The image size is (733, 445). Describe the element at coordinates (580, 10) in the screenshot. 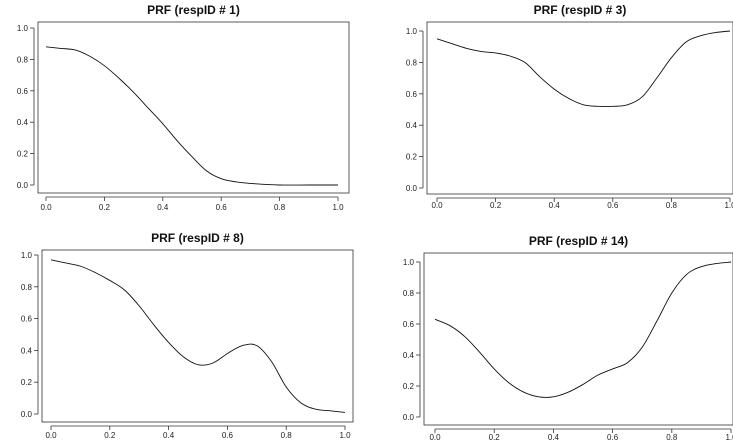

I see `chart-title: PRF (respID # 3)` at that location.